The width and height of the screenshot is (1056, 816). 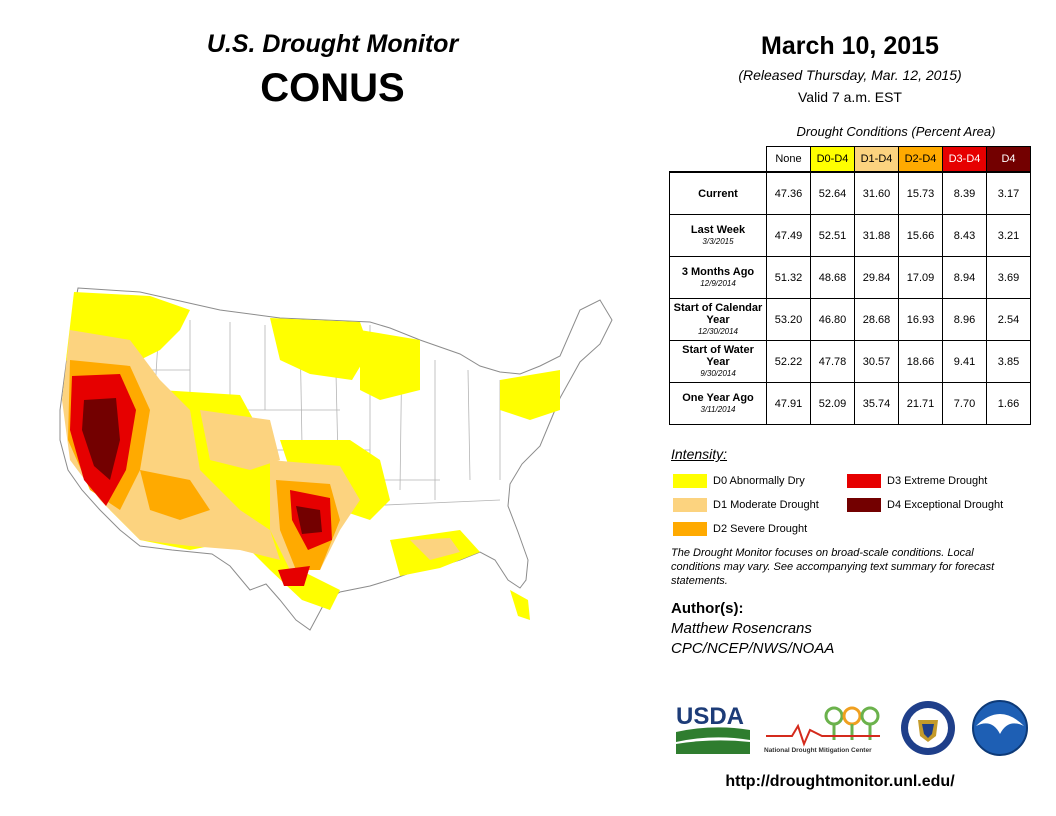 I want to click on row-label: One Year Ago 3/11/2014, so click(x=718, y=403).